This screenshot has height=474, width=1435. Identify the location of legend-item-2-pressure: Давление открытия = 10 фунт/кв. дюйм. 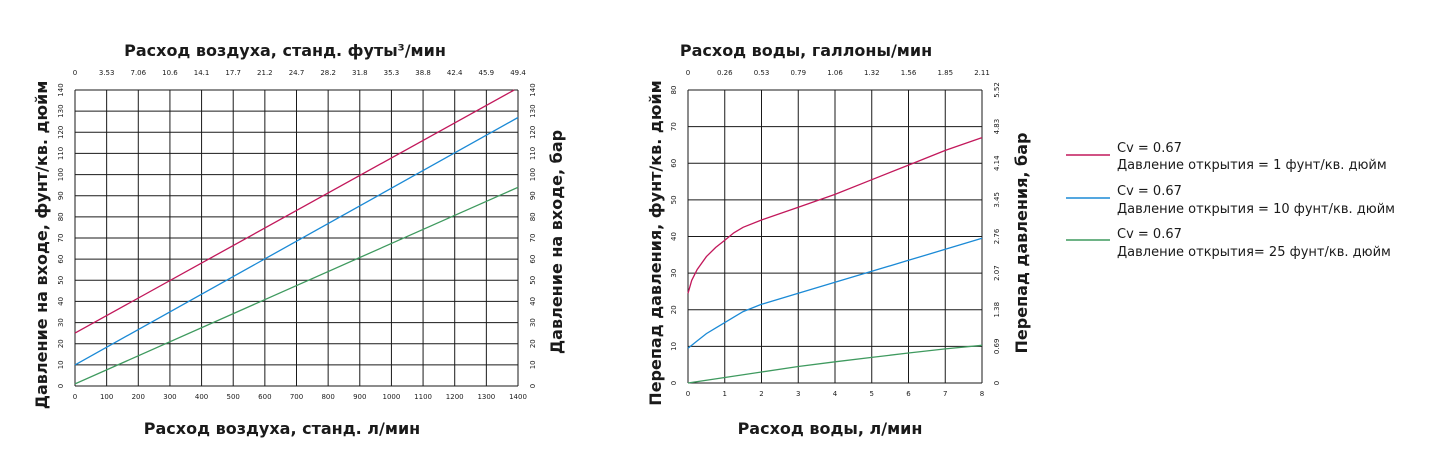
(1256, 209).